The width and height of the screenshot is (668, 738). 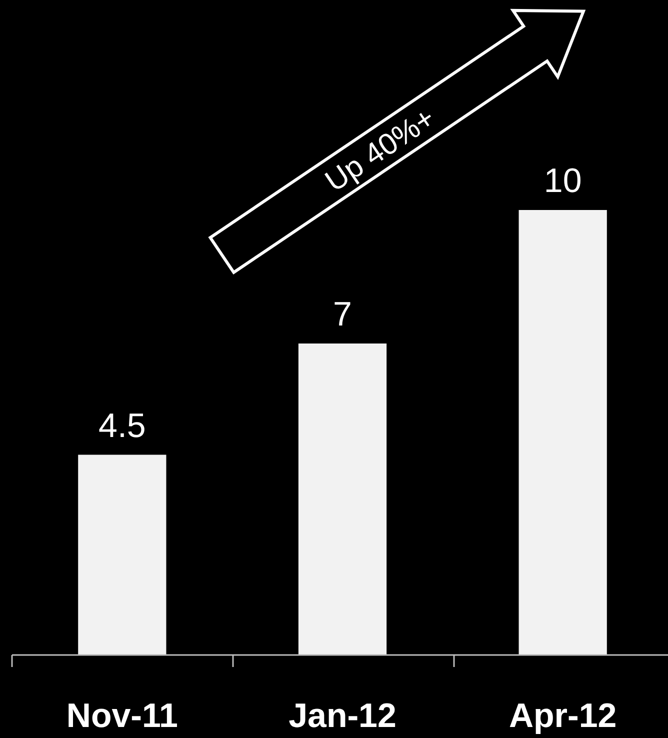 What do you see at coordinates (562, 716) in the screenshot?
I see `x-tick-label: Apr-12` at bounding box center [562, 716].